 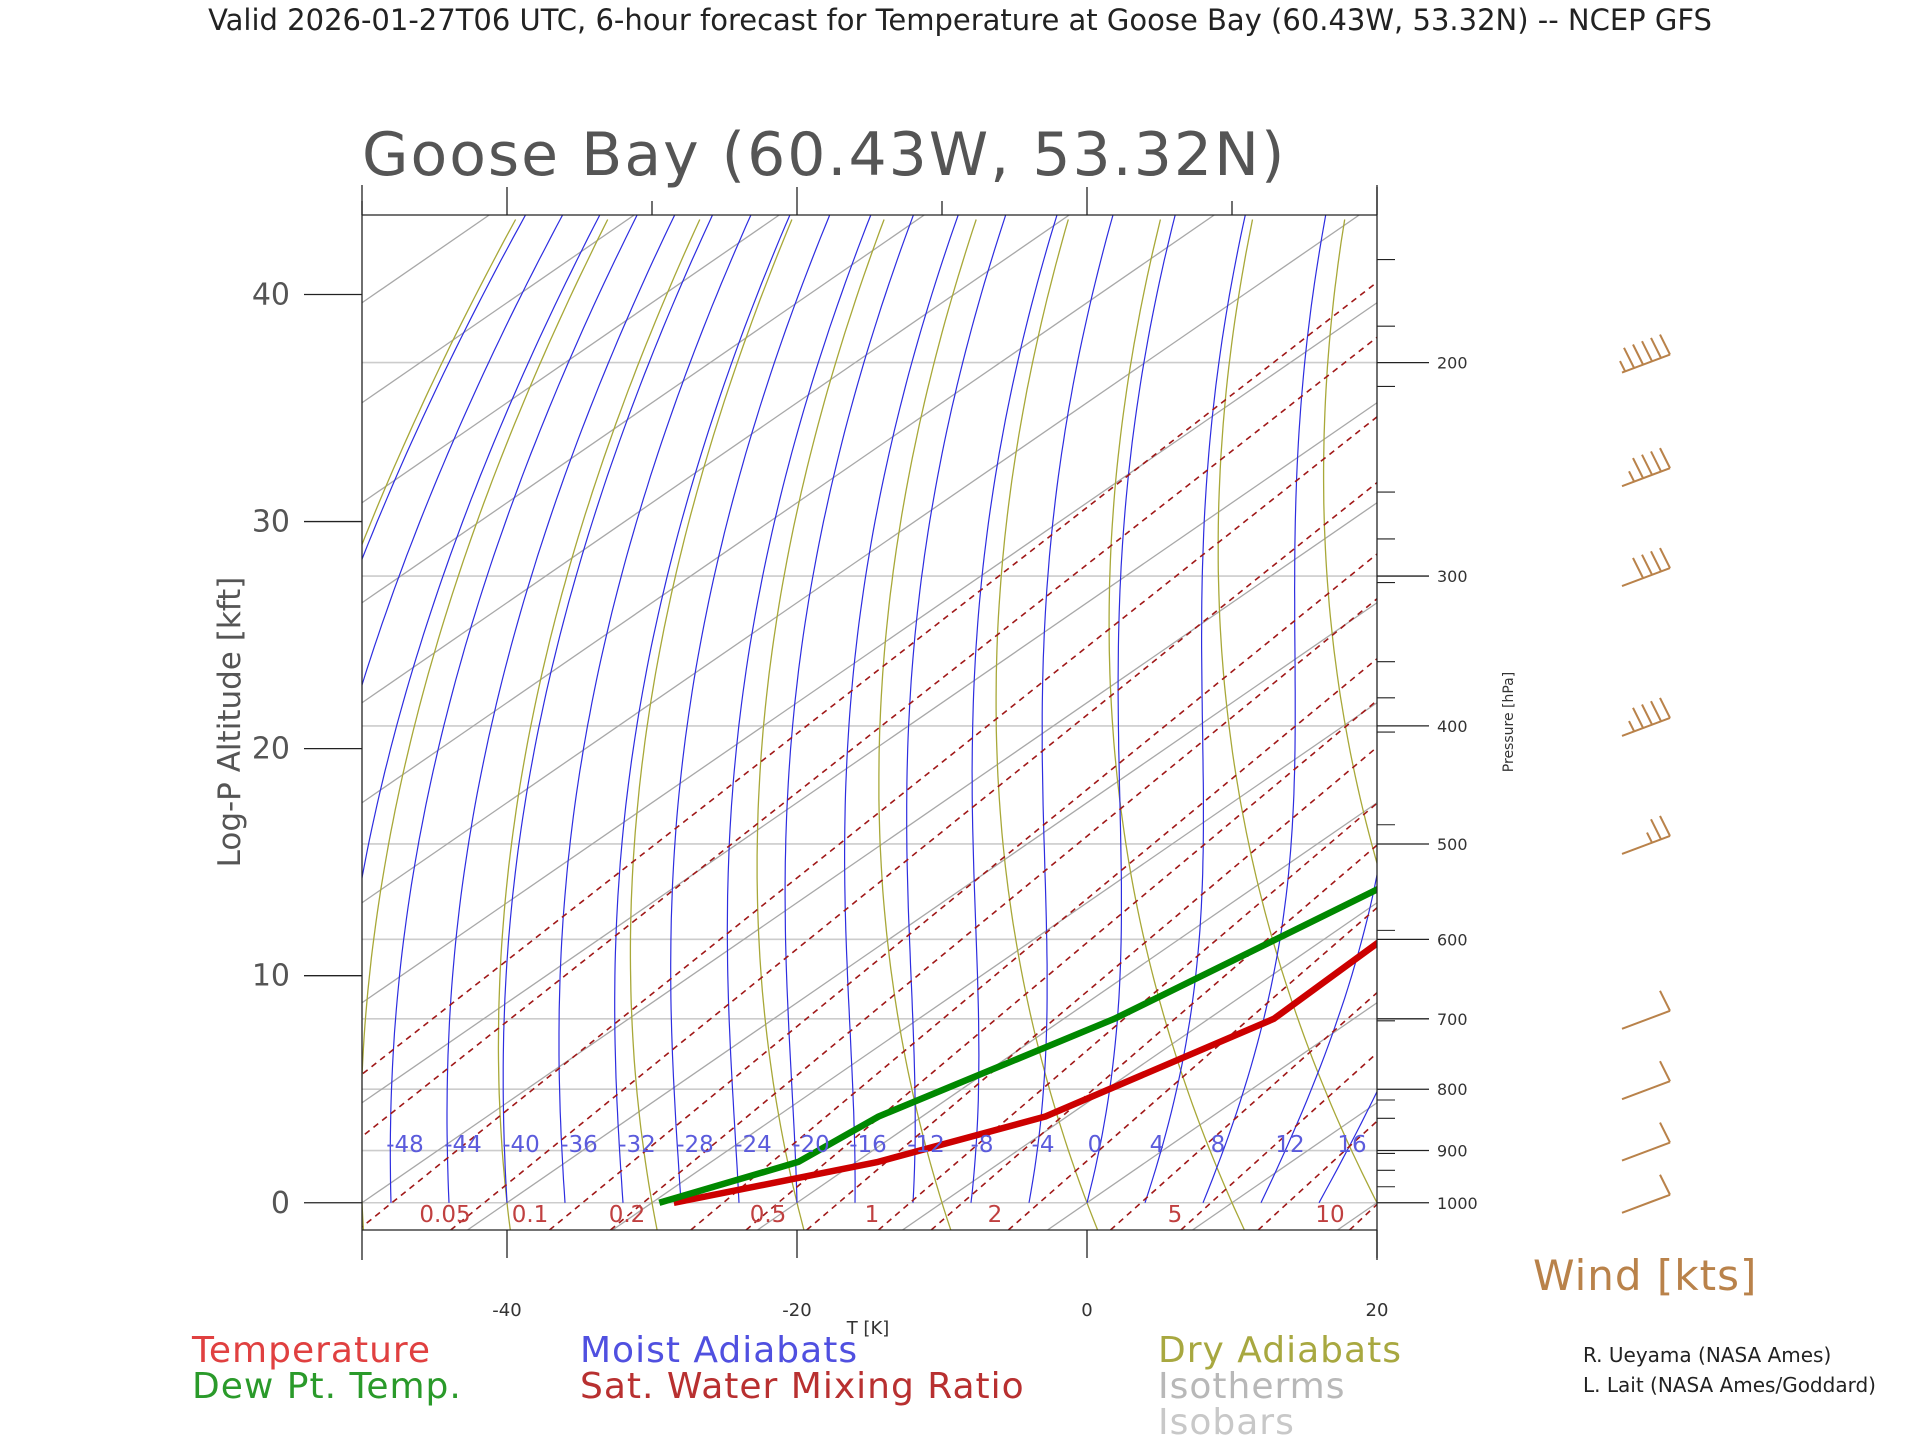 What do you see at coordinates (811, 1145) in the screenshot?
I see `moist-adiabat-label: -20` at bounding box center [811, 1145].